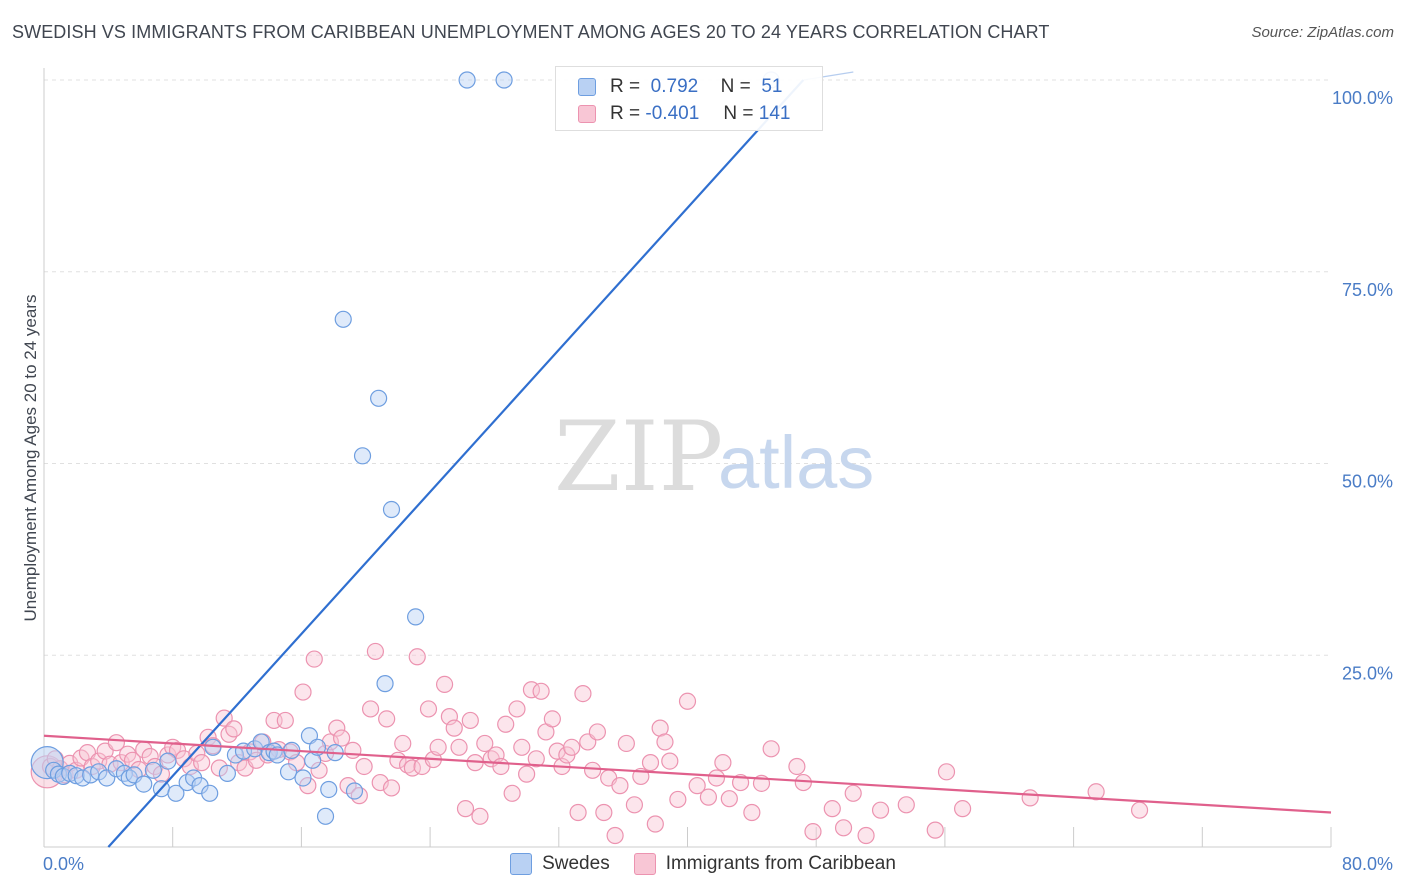 The image size is (1406, 892). I want to click on y-tick-label: 100.0%, so click(1362, 98).